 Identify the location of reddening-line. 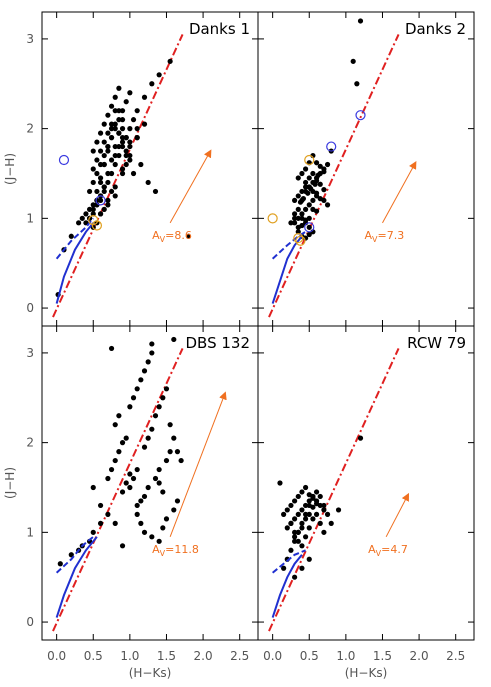
(118, 176).